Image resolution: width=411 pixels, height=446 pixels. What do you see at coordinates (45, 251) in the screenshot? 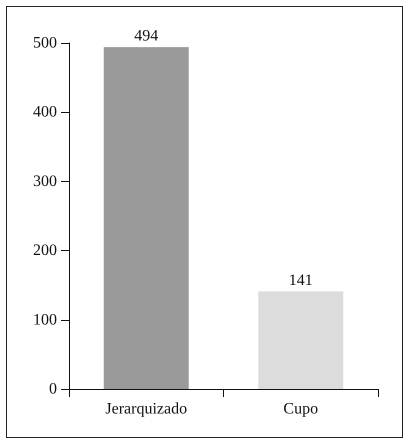
I see `y-tick-label: 200` at bounding box center [45, 251].